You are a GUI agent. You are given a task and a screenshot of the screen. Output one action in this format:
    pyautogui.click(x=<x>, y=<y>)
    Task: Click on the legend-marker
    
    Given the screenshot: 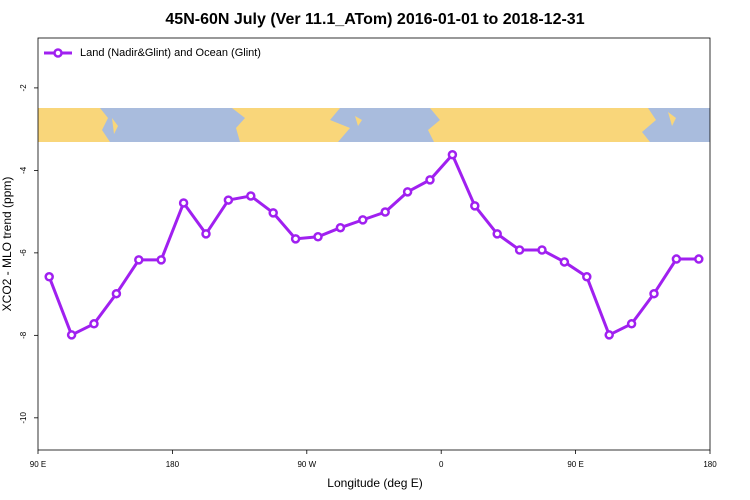 What is the action you would take?
    pyautogui.click(x=58, y=53)
    